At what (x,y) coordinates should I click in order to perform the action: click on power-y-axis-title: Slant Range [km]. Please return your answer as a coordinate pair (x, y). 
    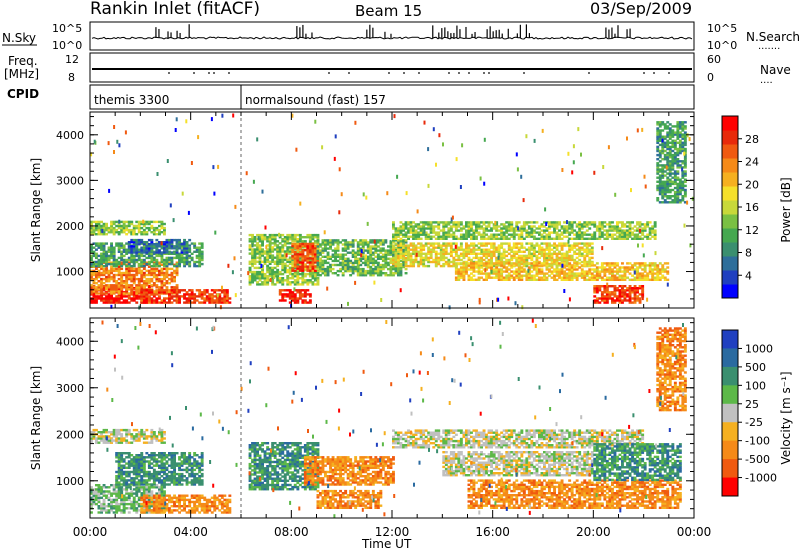
    Looking at the image, I should click on (36, 210).